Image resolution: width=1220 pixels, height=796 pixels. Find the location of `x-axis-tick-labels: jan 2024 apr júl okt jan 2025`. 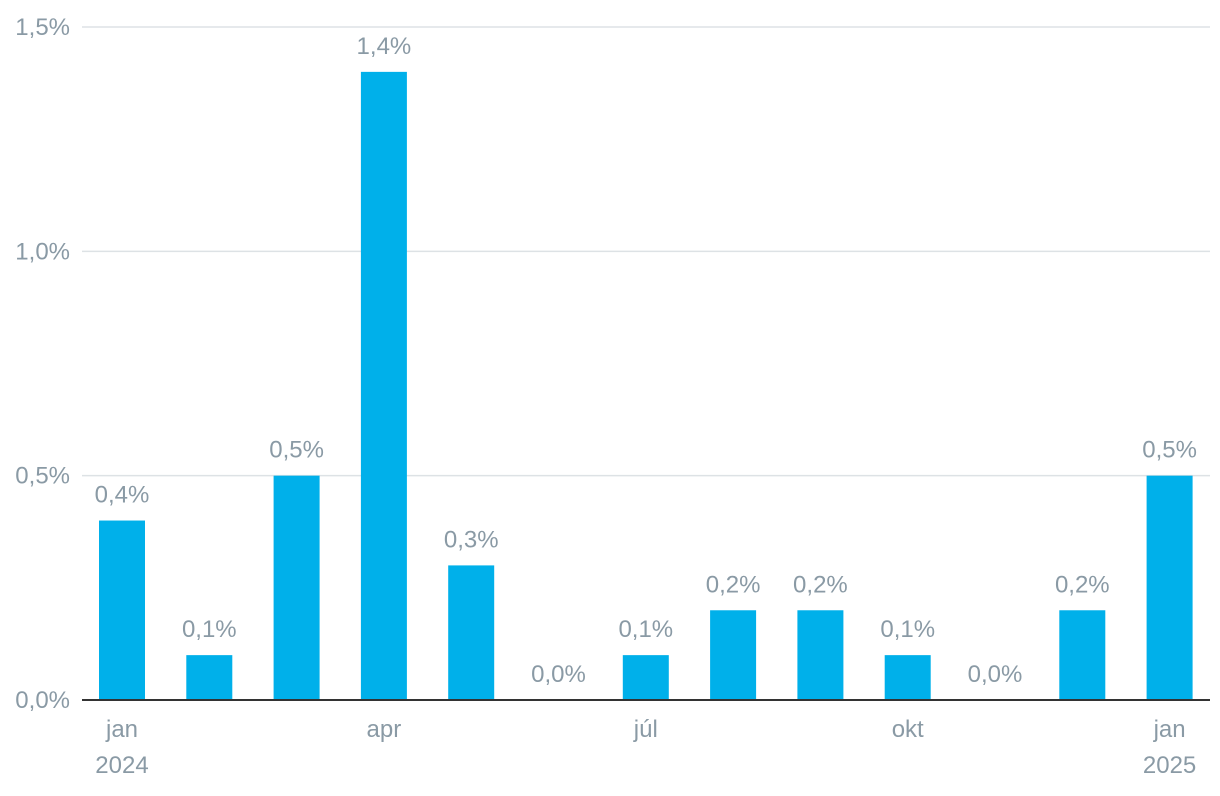

x-axis-tick-labels: jan 2024 apr júl okt jan 2025 is located at coordinates (645, 747).